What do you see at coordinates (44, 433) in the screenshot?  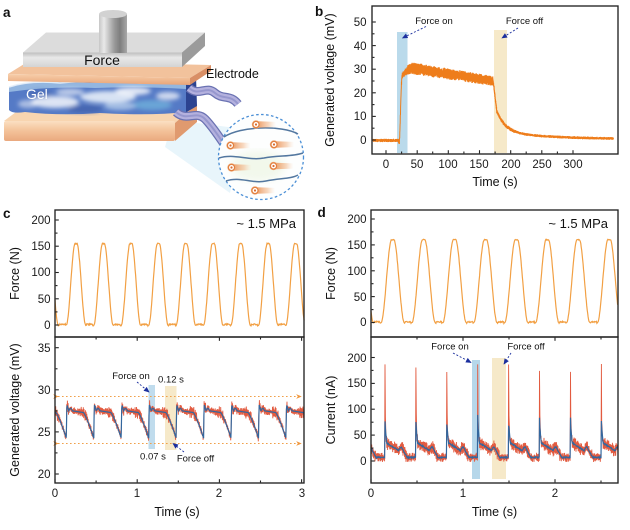 I see `svg-text: 25` at bounding box center [44, 433].